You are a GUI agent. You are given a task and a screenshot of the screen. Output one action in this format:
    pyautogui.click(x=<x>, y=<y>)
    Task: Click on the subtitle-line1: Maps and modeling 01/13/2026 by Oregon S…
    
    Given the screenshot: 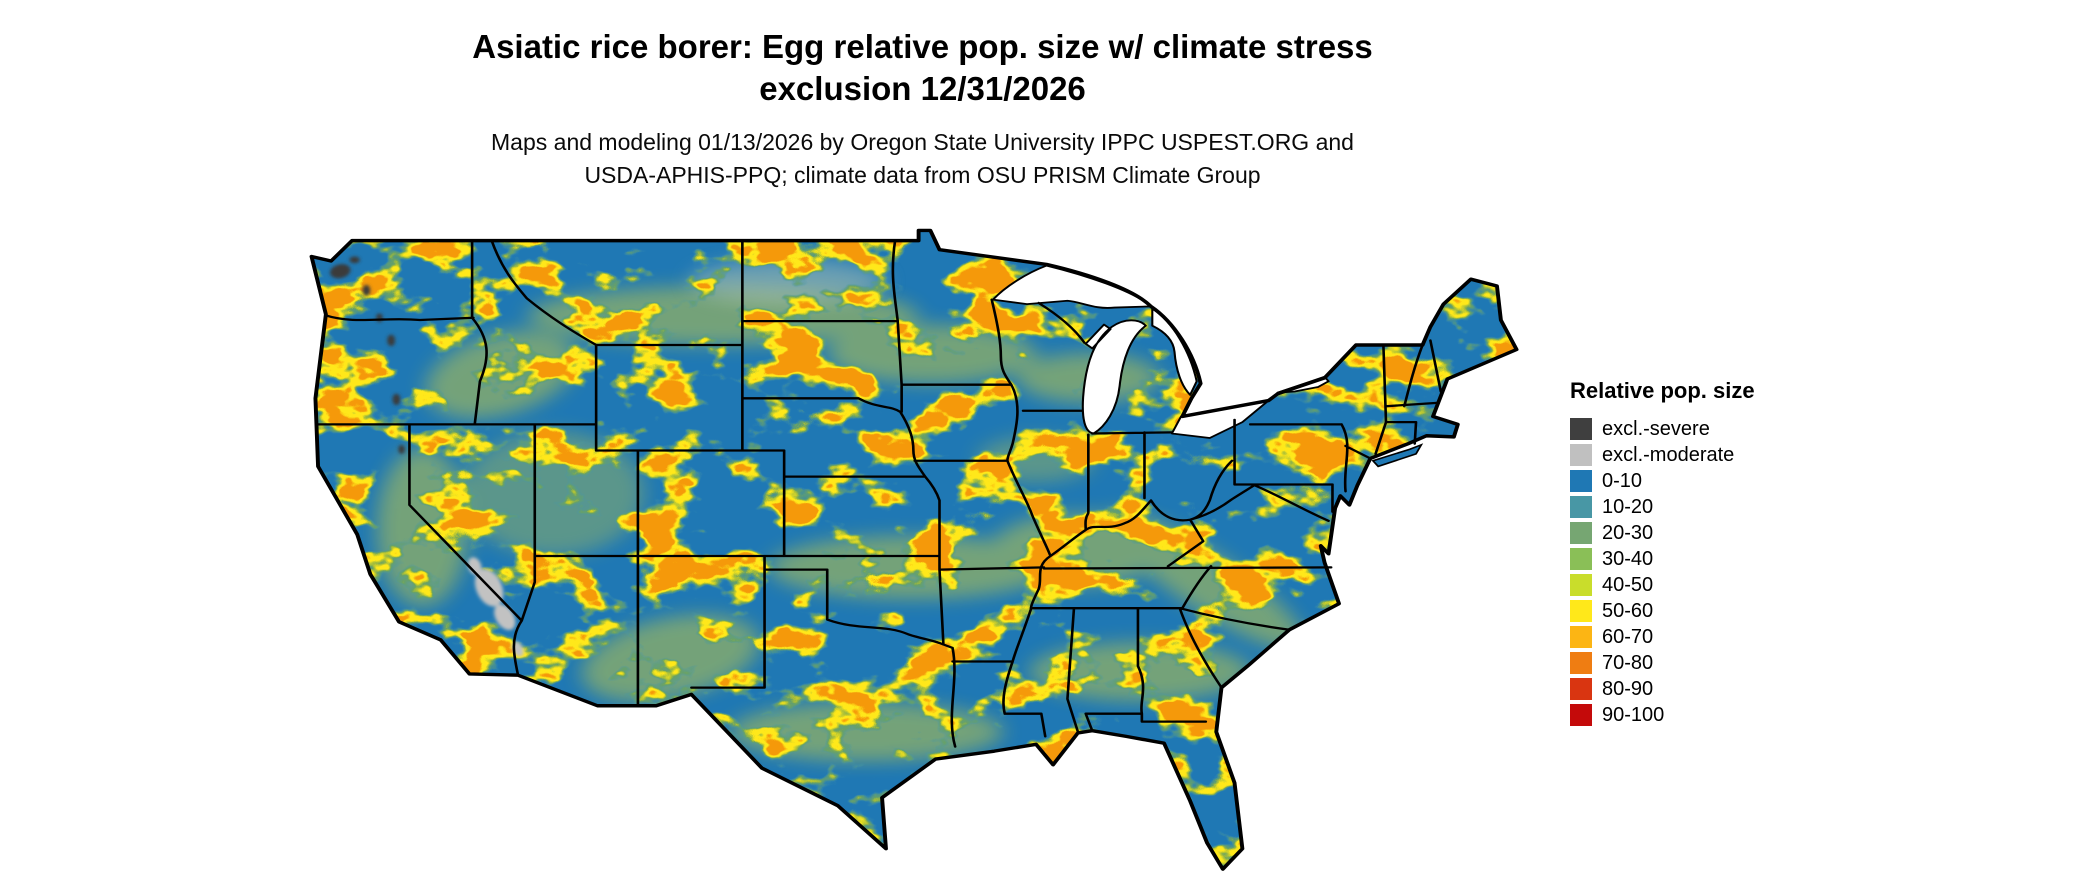 What is the action you would take?
    pyautogui.click(x=922, y=142)
    